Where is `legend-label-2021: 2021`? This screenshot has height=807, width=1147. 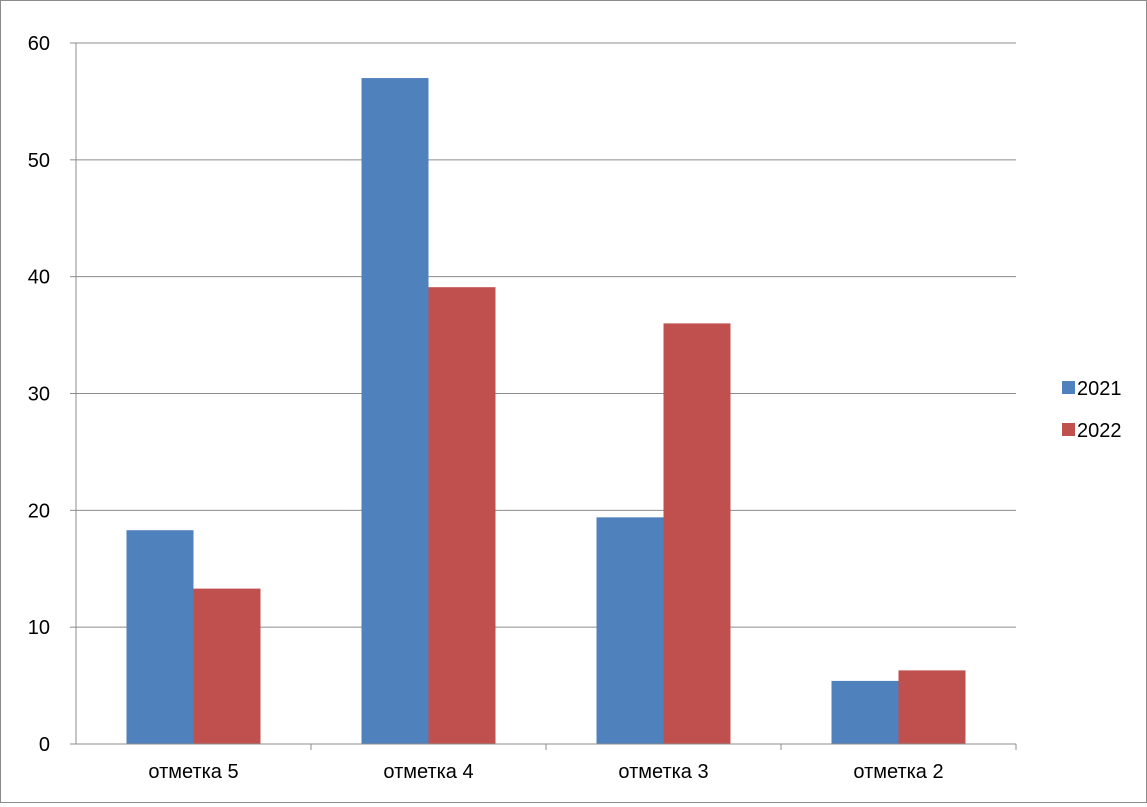 legend-label-2021: 2021 is located at coordinates (1099, 389).